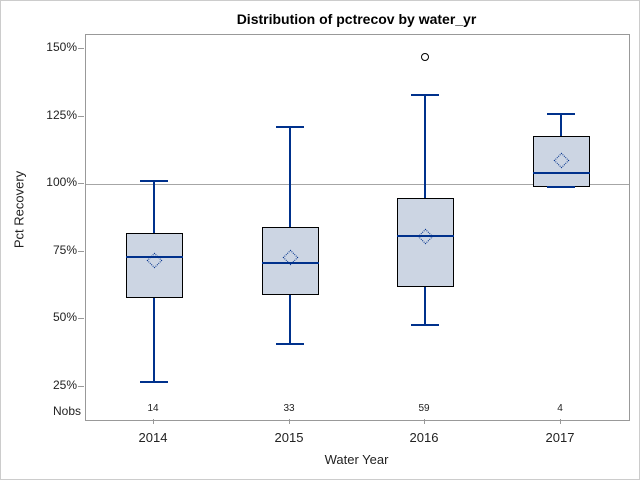  What do you see at coordinates (64, 385) in the screenshot?
I see `y-tick-label: 25%` at bounding box center [64, 385].